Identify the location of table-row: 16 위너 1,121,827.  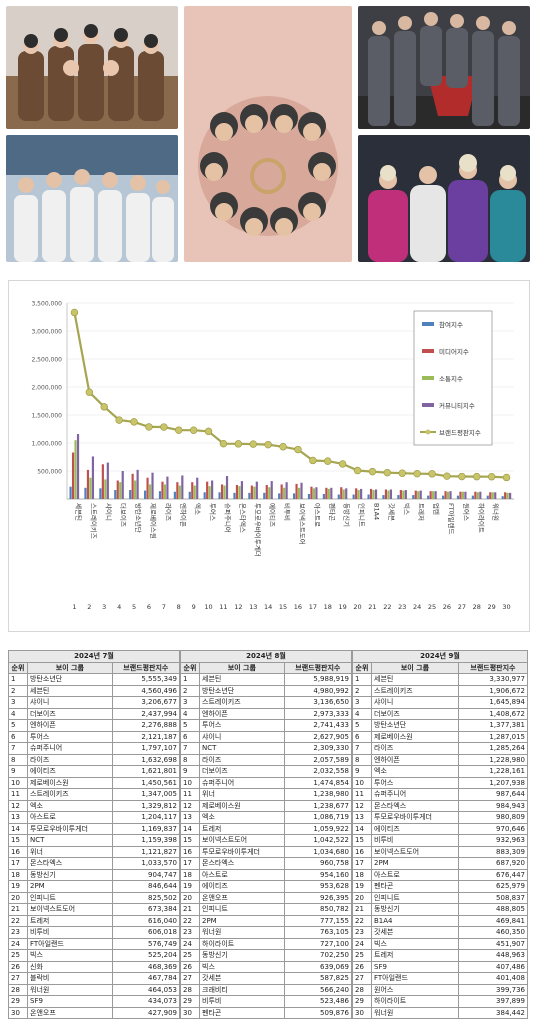
(94, 851).